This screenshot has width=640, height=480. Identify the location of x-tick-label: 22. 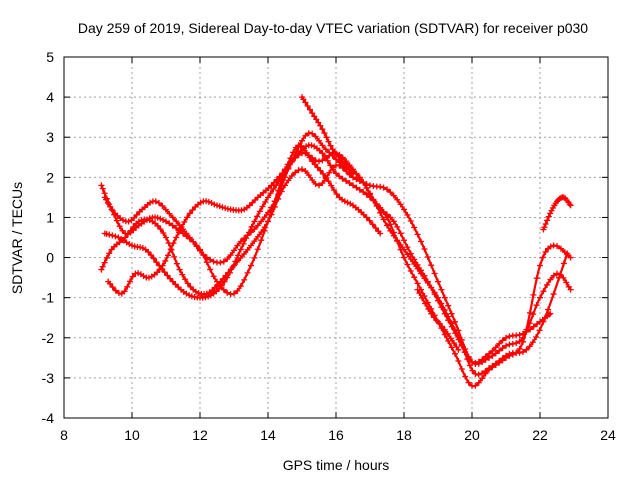
(540, 435).